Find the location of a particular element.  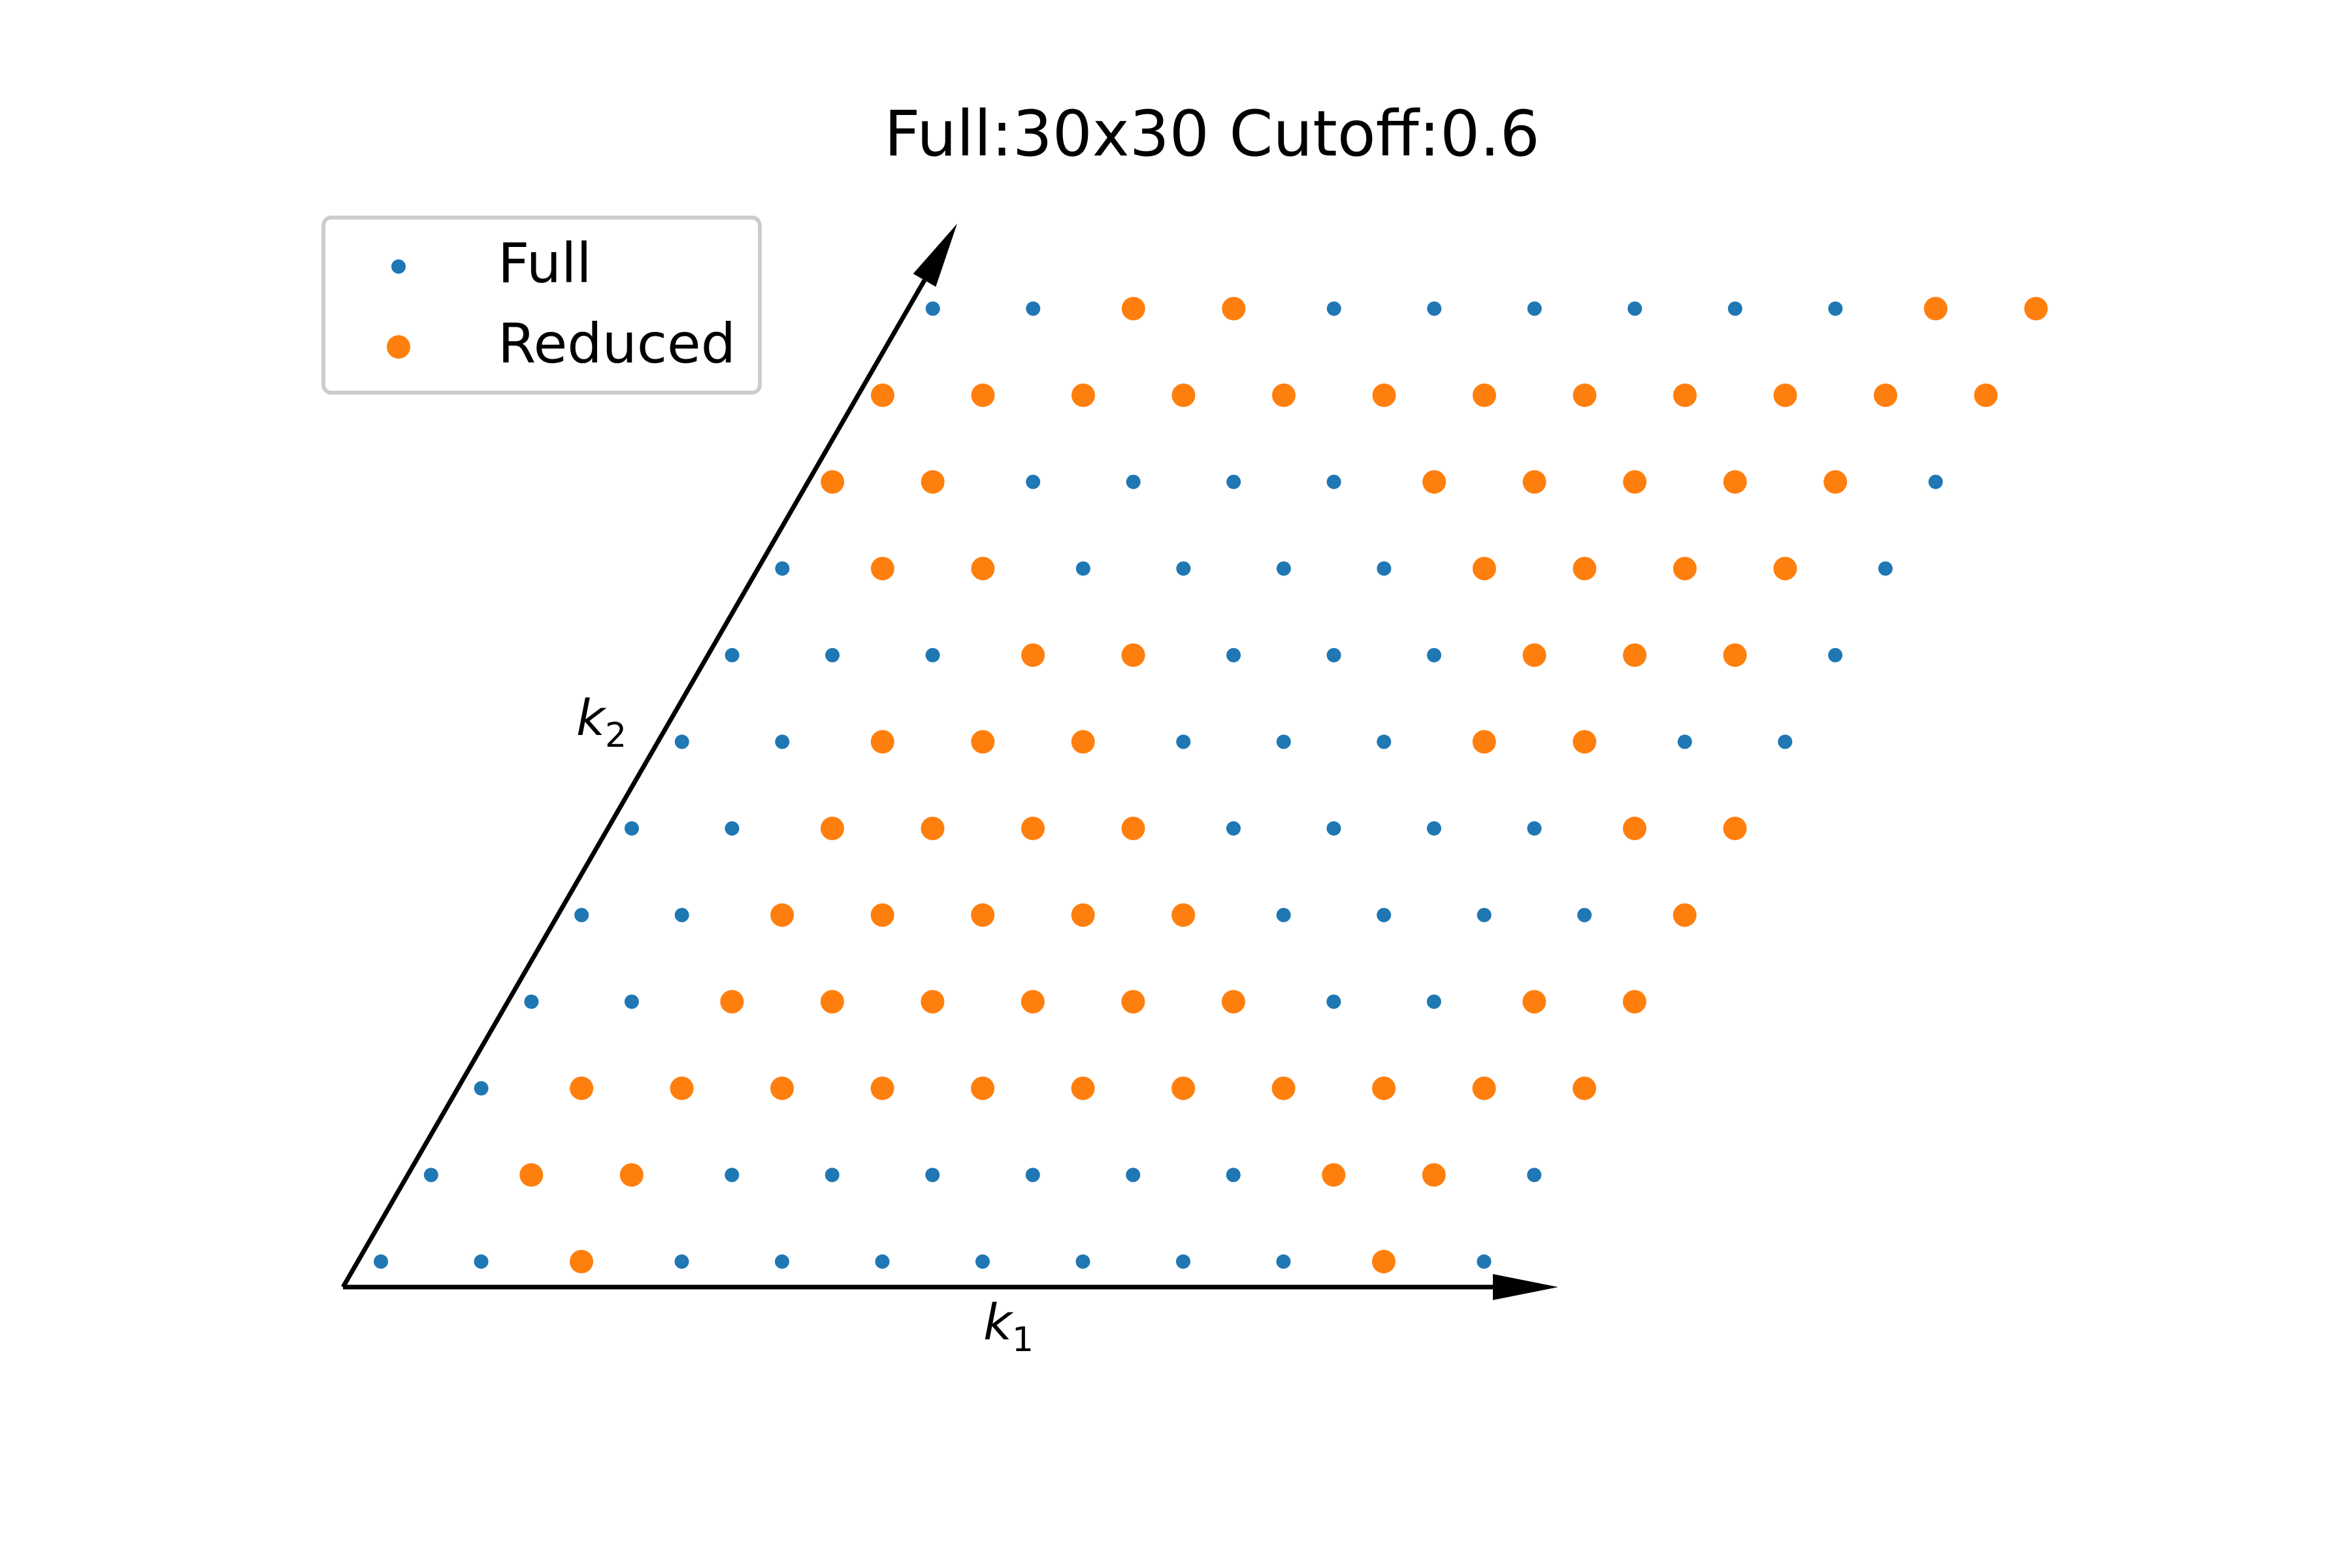

legend-reduced-label: Reduced is located at coordinates (617, 344).